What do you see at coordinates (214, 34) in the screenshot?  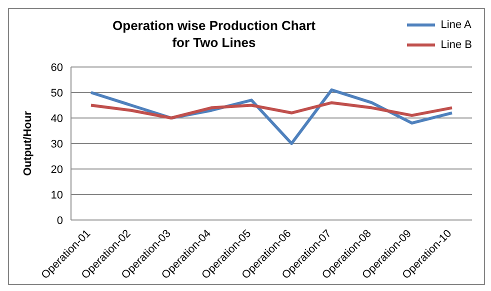 I see `chart-title: Operation wise Production Chart for Two Lines` at bounding box center [214, 34].